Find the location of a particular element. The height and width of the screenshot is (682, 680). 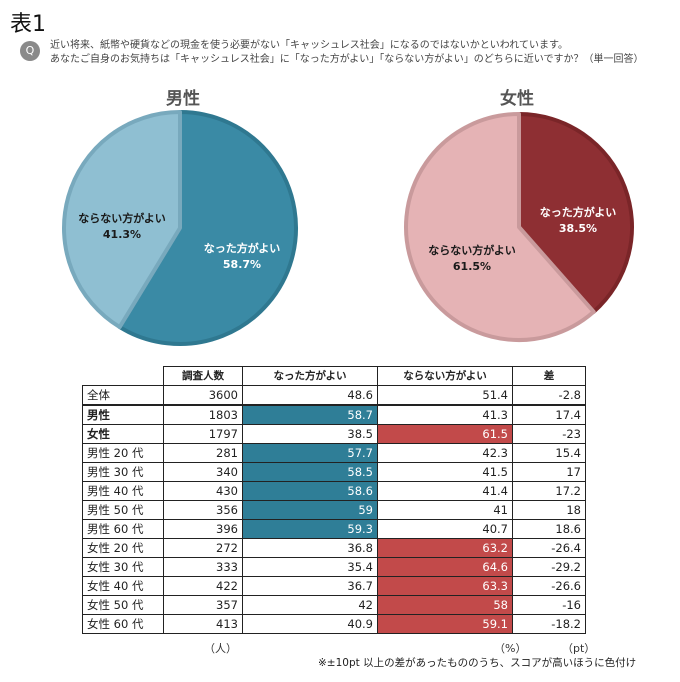

row-label: 女性 60 代 is located at coordinates (123, 624).